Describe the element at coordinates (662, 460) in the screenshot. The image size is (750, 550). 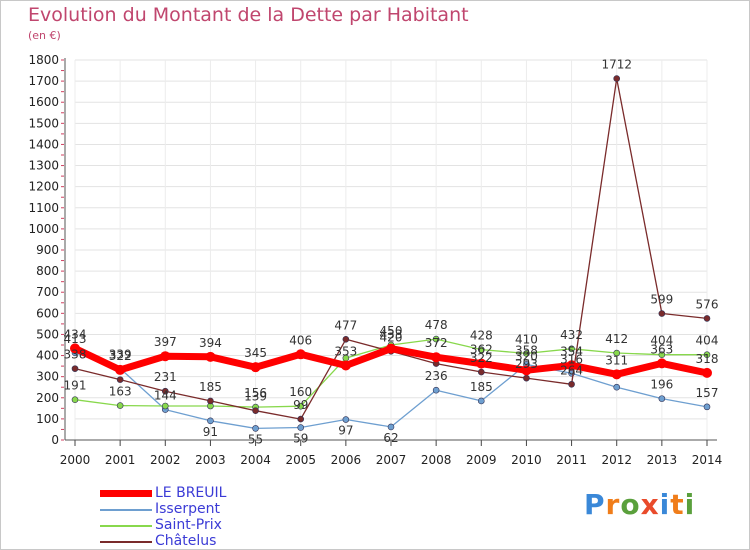
I see `x-tick-label: 2013` at that location.